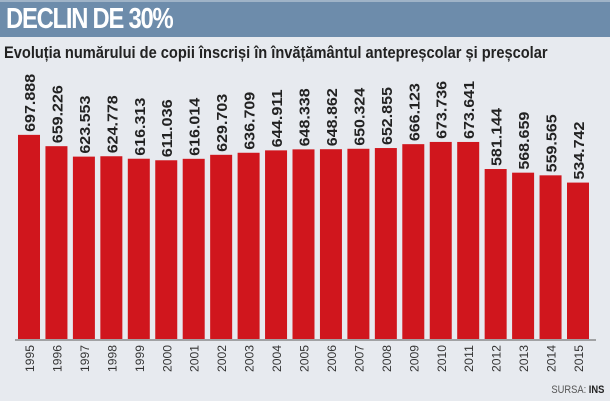 This screenshot has height=401, width=610. Describe the element at coordinates (440, 240) in the screenshot. I see `bar-2010` at that location.